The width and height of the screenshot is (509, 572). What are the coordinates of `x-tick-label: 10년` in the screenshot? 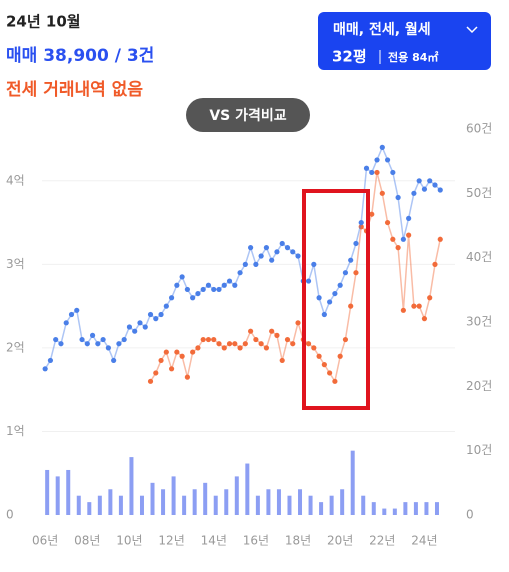 It's located at (129, 541).